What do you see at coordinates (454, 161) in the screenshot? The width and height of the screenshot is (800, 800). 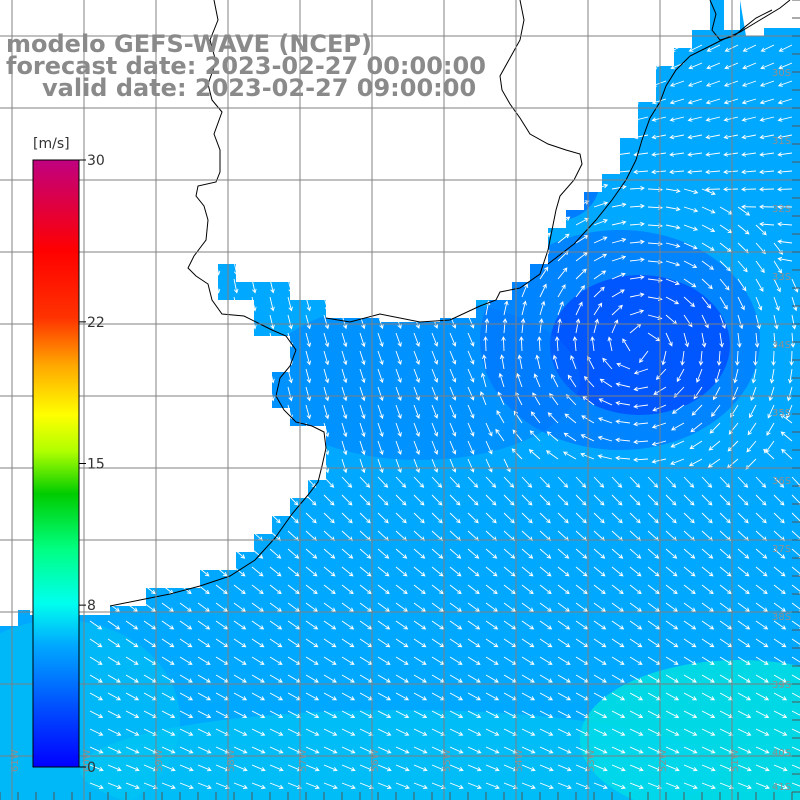 I see `coastline-river` at bounding box center [454, 161].